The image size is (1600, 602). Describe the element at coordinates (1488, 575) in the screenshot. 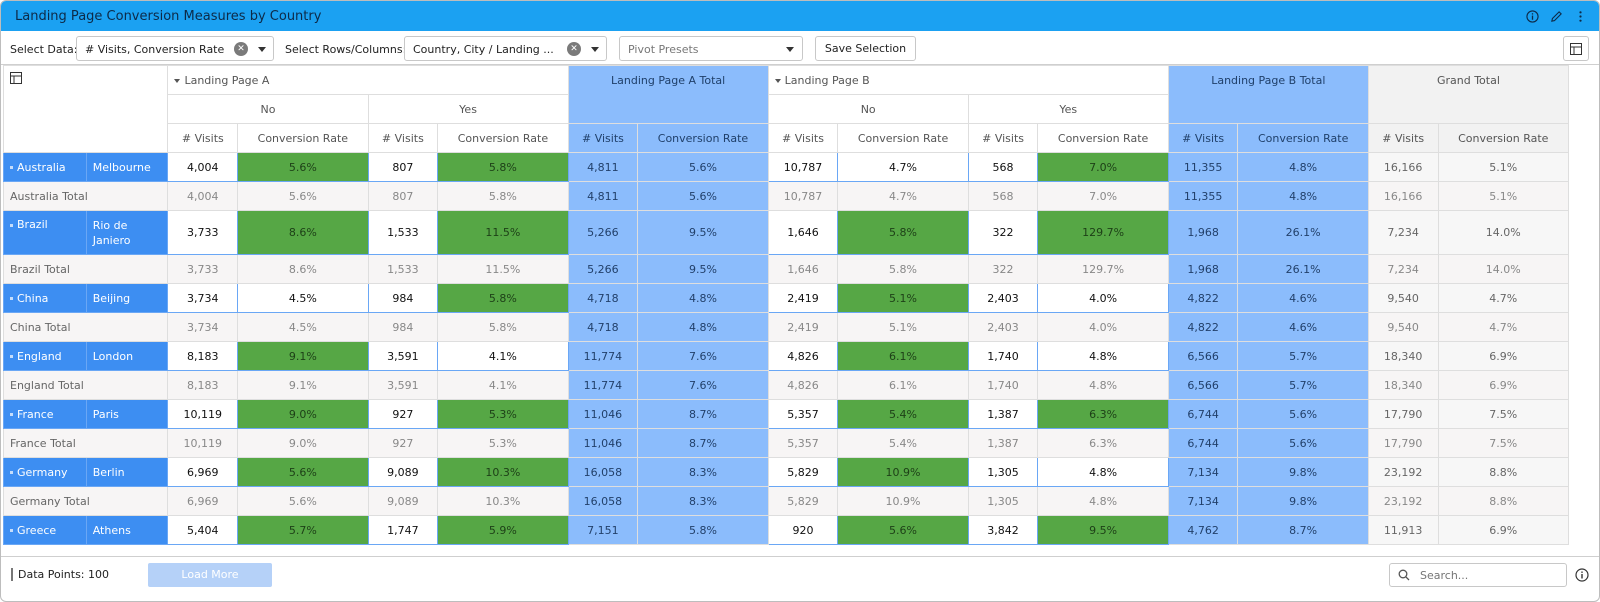

I see `search-input` at that location.